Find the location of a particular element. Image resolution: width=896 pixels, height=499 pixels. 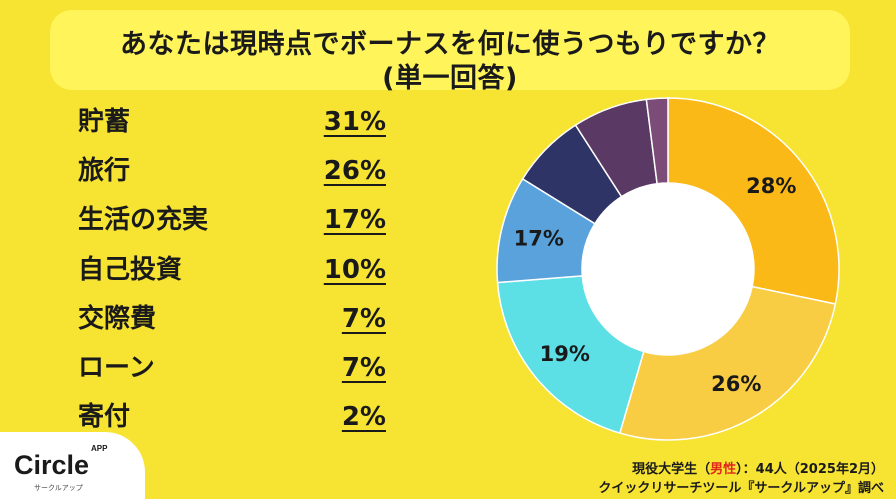

circle-app-logo: Circle APP サークルアップ is located at coordinates (72, 465).